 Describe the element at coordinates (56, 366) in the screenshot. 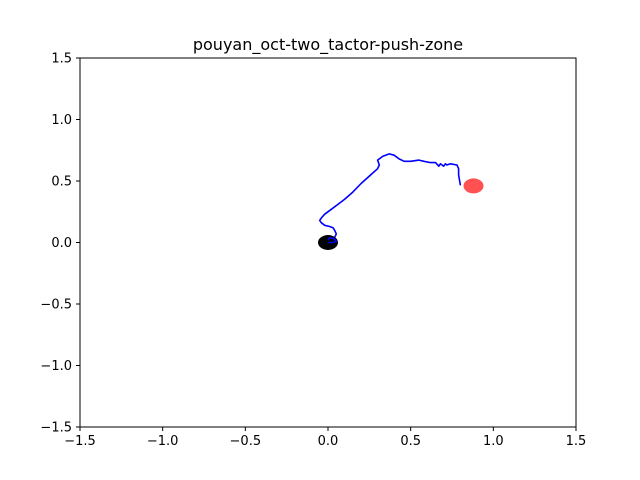

I see `y-tick-label: −1.0` at that location.